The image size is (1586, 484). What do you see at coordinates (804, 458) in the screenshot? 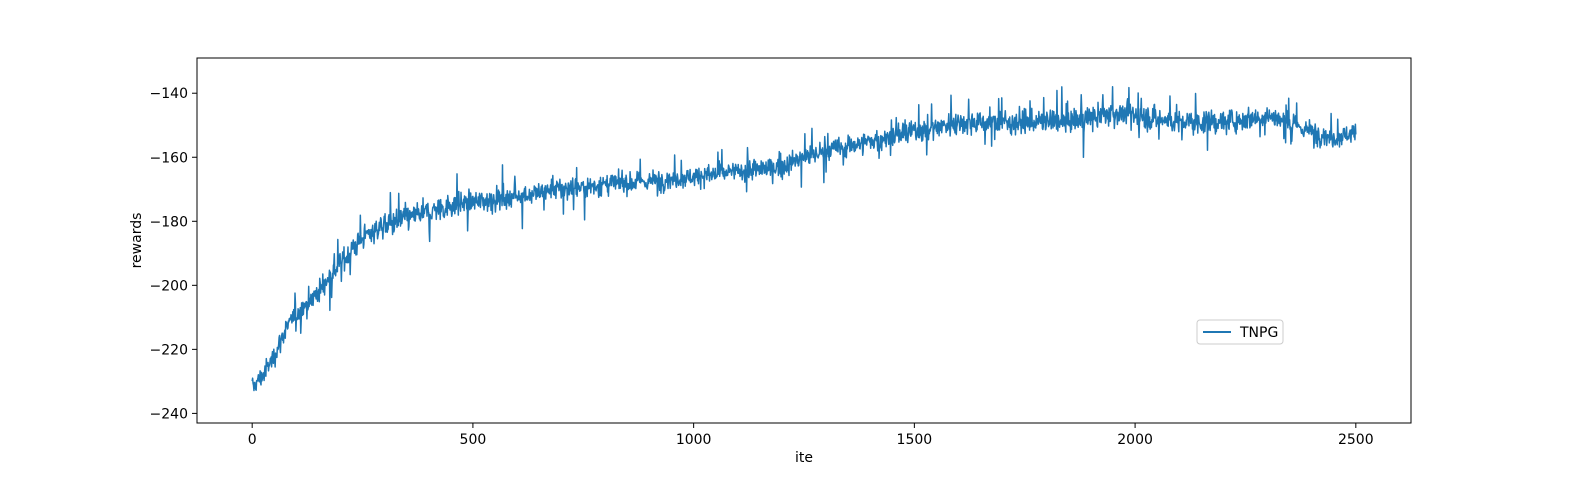
I see `x-axis-label: ite` at bounding box center [804, 458].